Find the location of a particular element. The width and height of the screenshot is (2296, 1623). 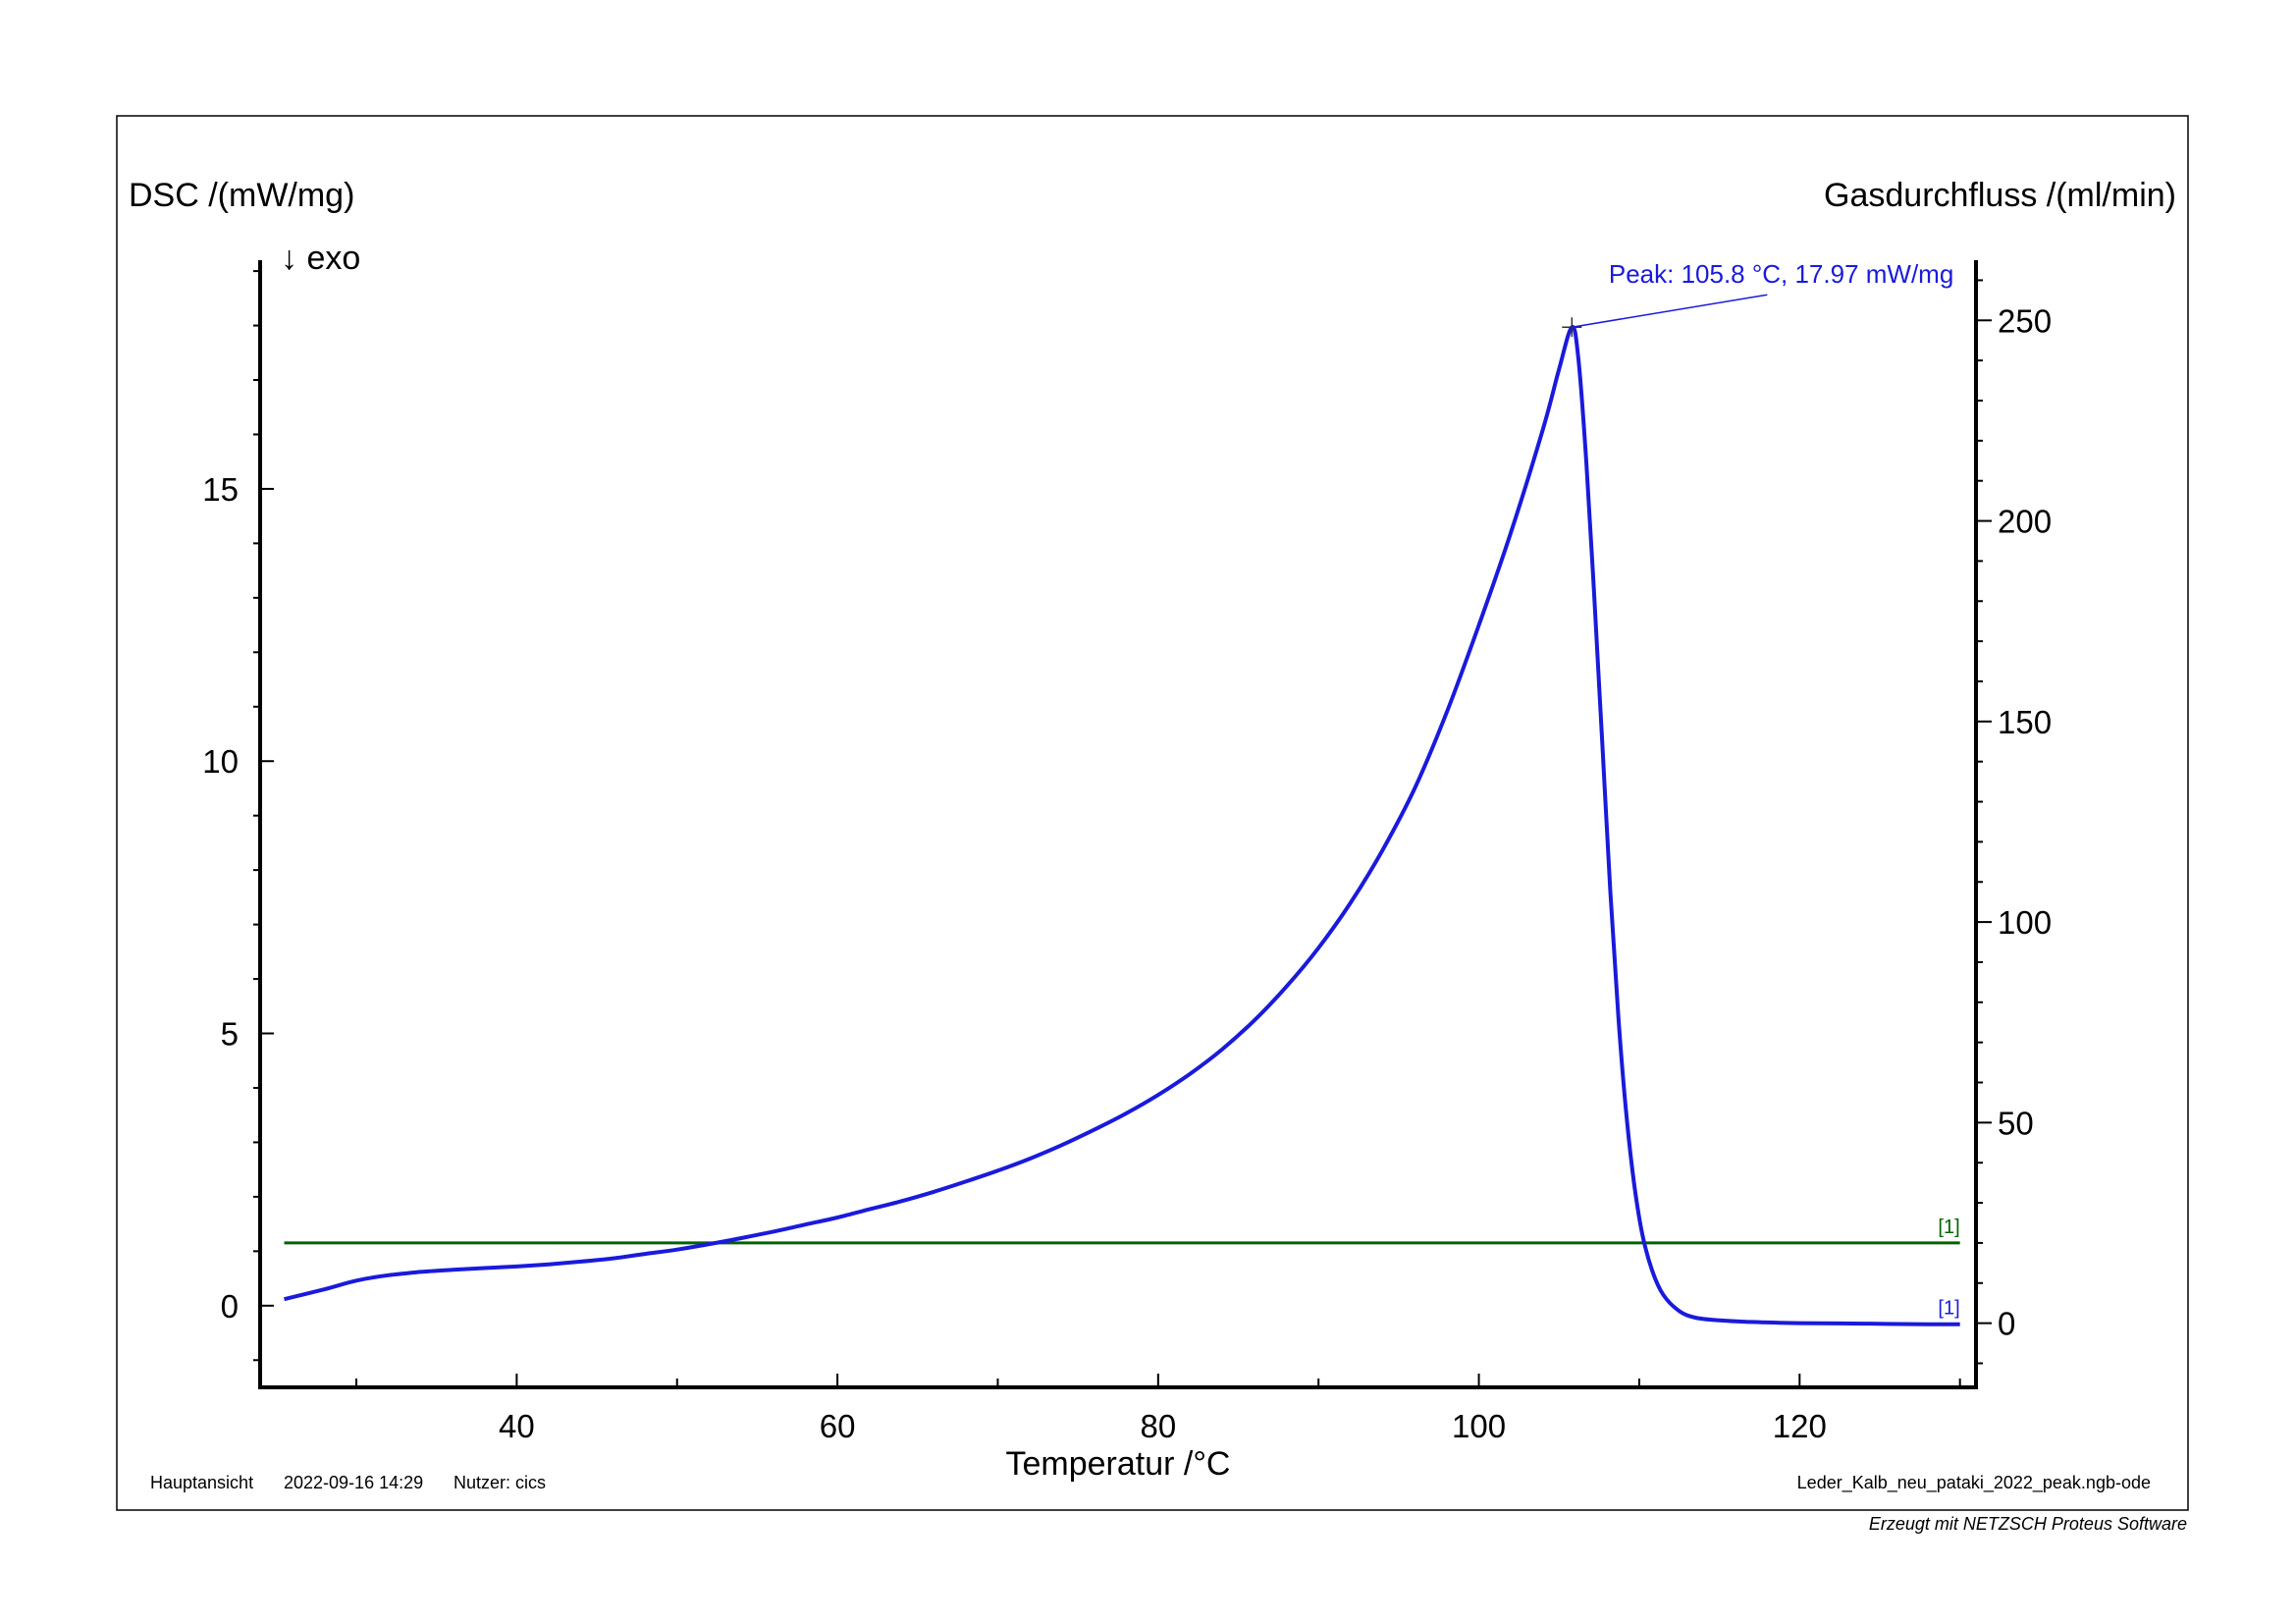

x-tick-label: 80 is located at coordinates (1158, 1426).